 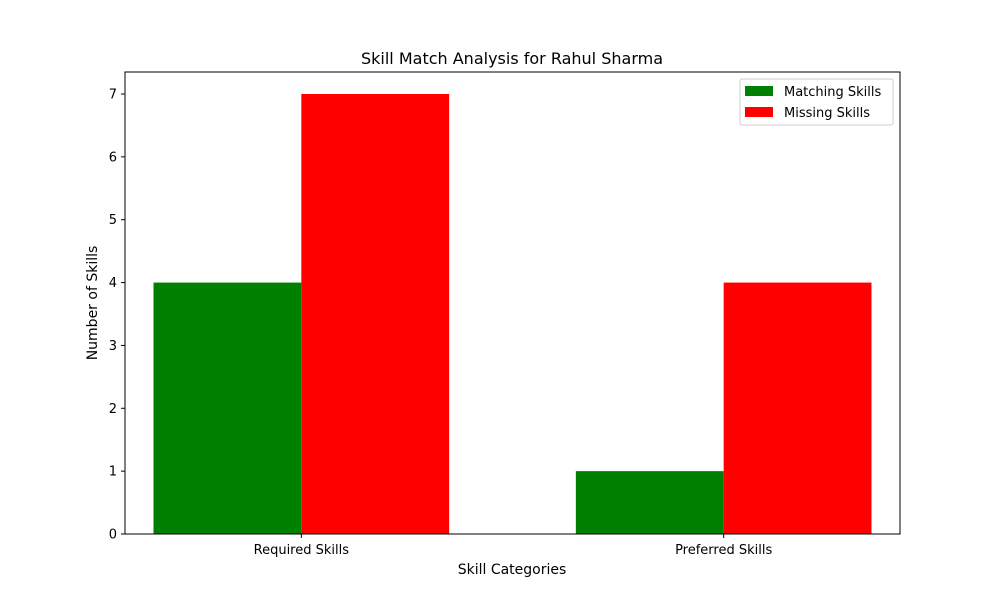 I want to click on legend-box, so click(x=816, y=102).